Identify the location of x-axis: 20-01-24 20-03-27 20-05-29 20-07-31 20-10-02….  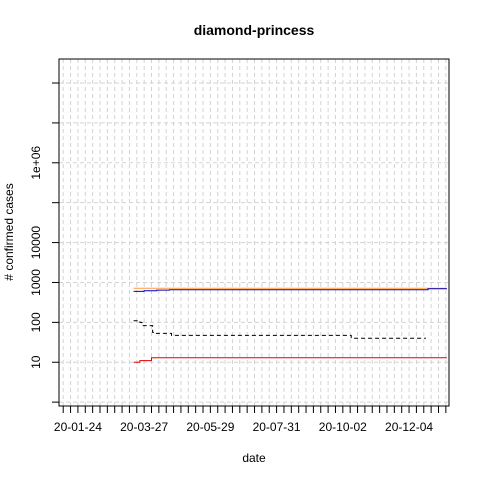
(250, 420).